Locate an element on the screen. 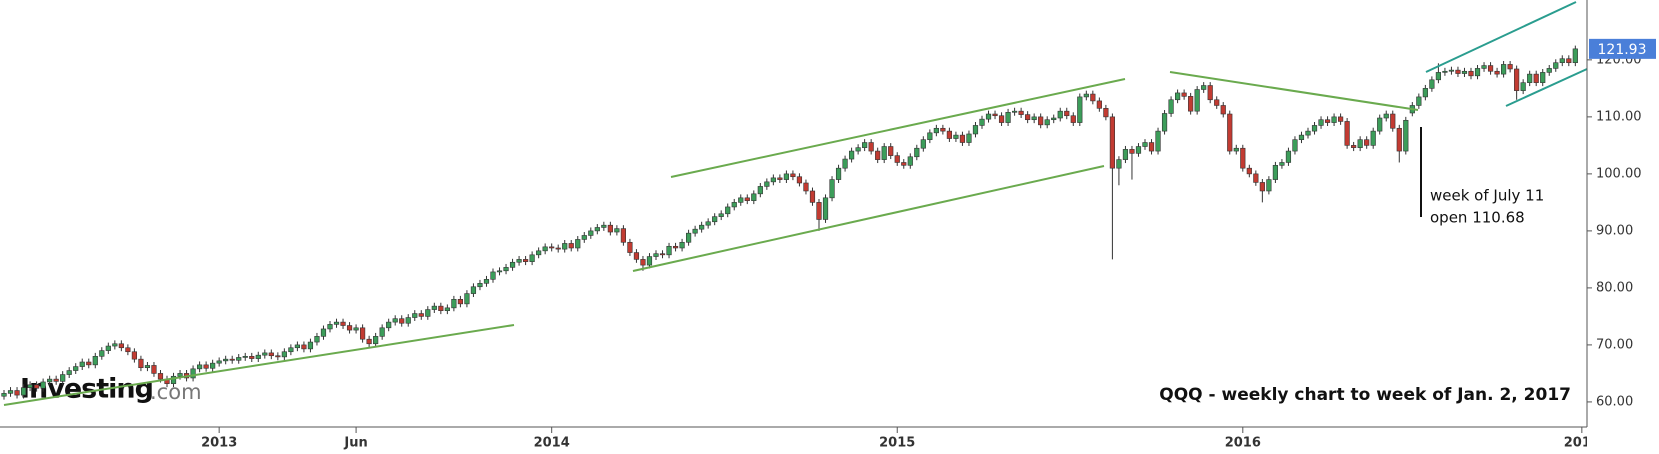 This screenshot has height=454, width=1659. y-tick-label: 100.00 is located at coordinates (1619, 173).